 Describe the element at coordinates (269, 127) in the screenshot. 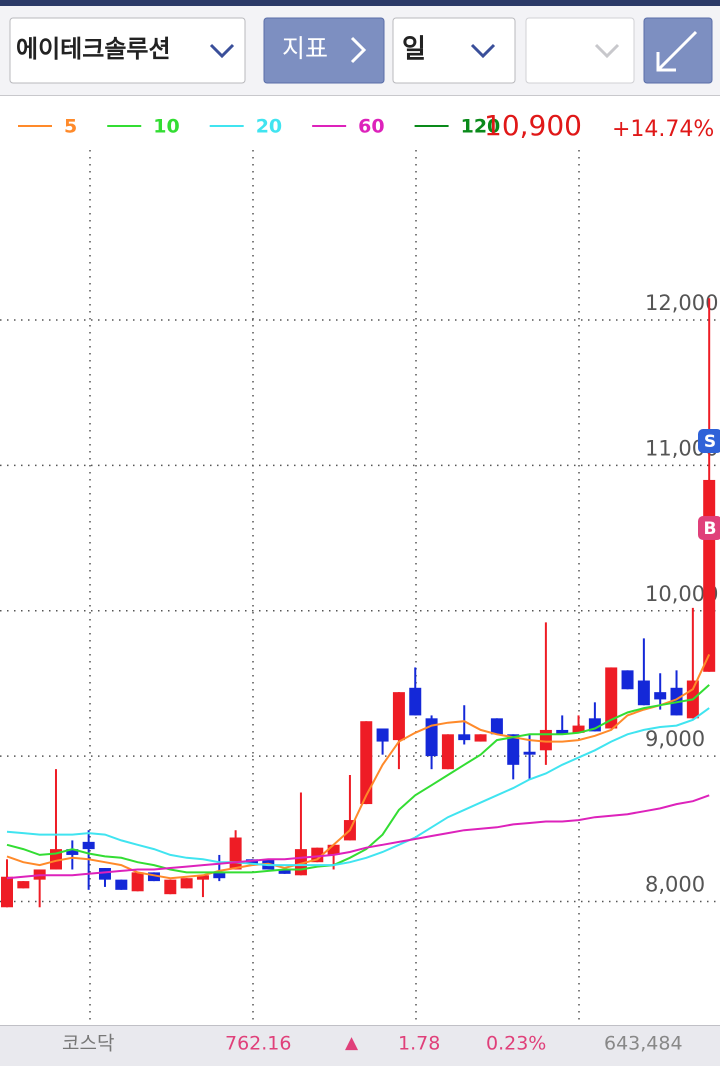

I see `legend-label: 20` at that location.